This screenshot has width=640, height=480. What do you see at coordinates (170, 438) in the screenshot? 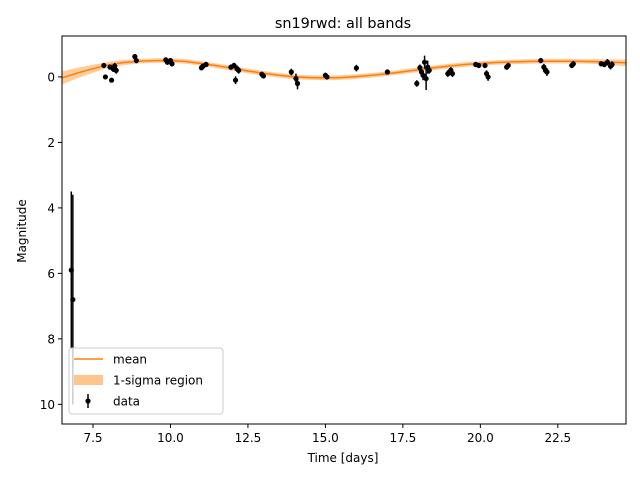
I see `x-tick-label: 10.0` at bounding box center [170, 438].